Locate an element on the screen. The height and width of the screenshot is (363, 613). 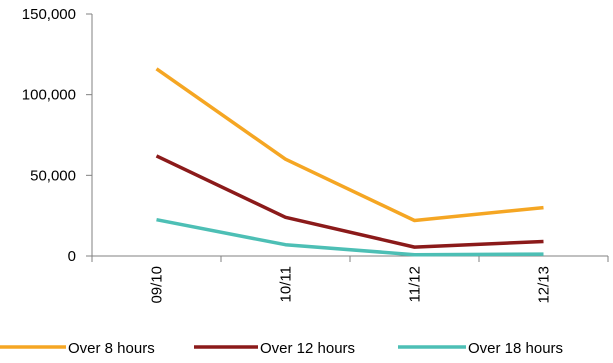
legend-label-3: Over 18 hours is located at coordinates (515, 348).